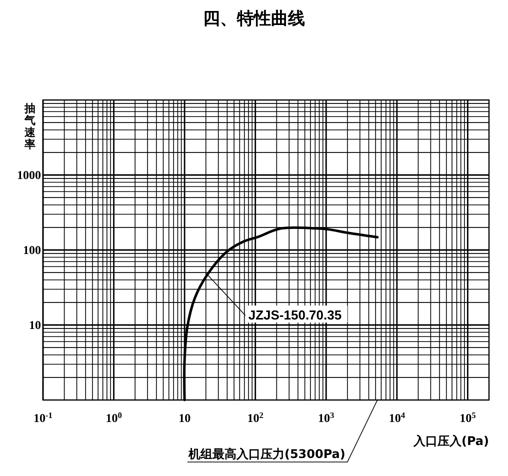 The width and height of the screenshot is (508, 476). What do you see at coordinates (254, 19) in the screenshot?
I see `chart-title: 四、特性曲线` at bounding box center [254, 19].